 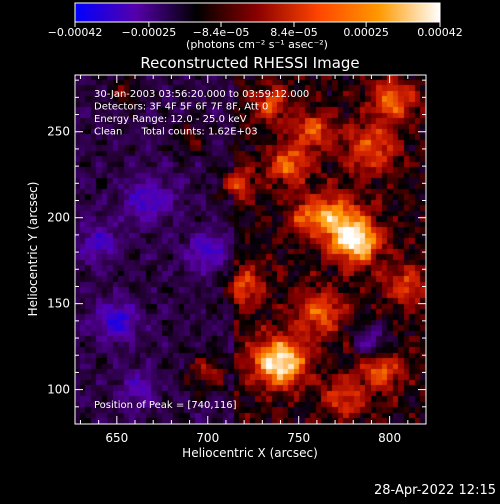 What do you see at coordinates (58, 304) in the screenshot?
I see `y-tick-label: 150` at bounding box center [58, 304].